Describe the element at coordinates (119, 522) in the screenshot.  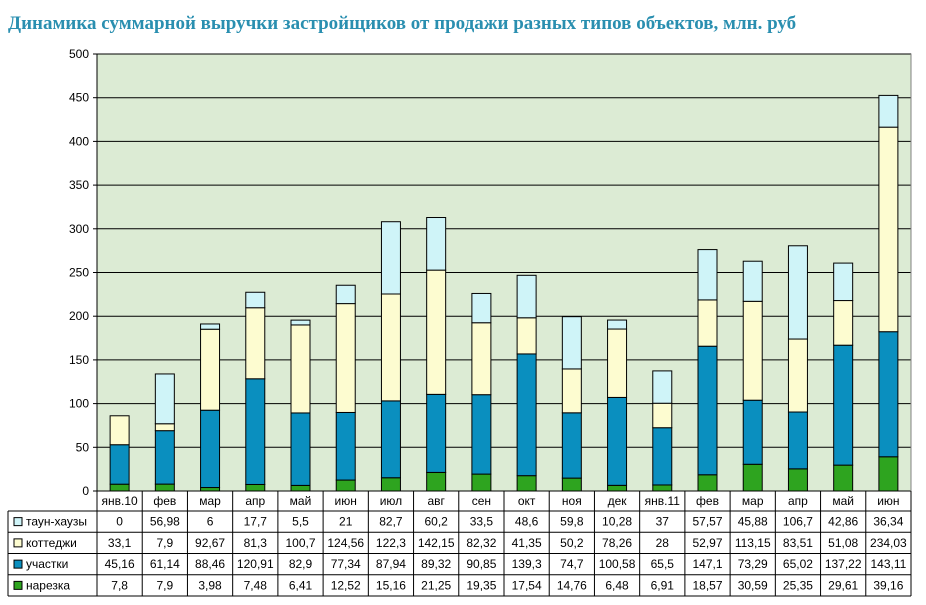
I see `table-value: 0` at that location.